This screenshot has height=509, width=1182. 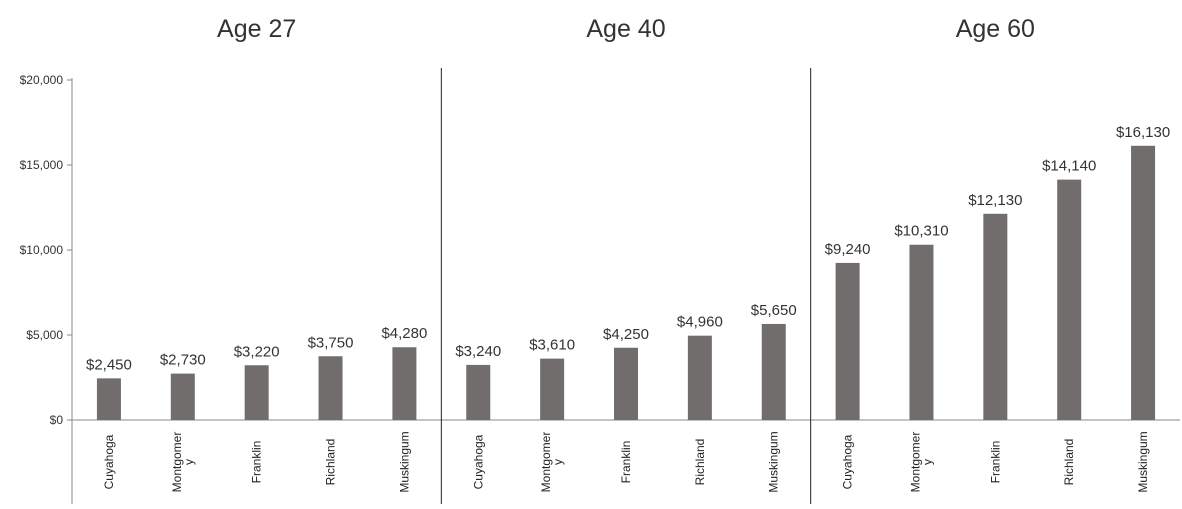 I want to click on panel-title: Age 60, so click(x=995, y=29).